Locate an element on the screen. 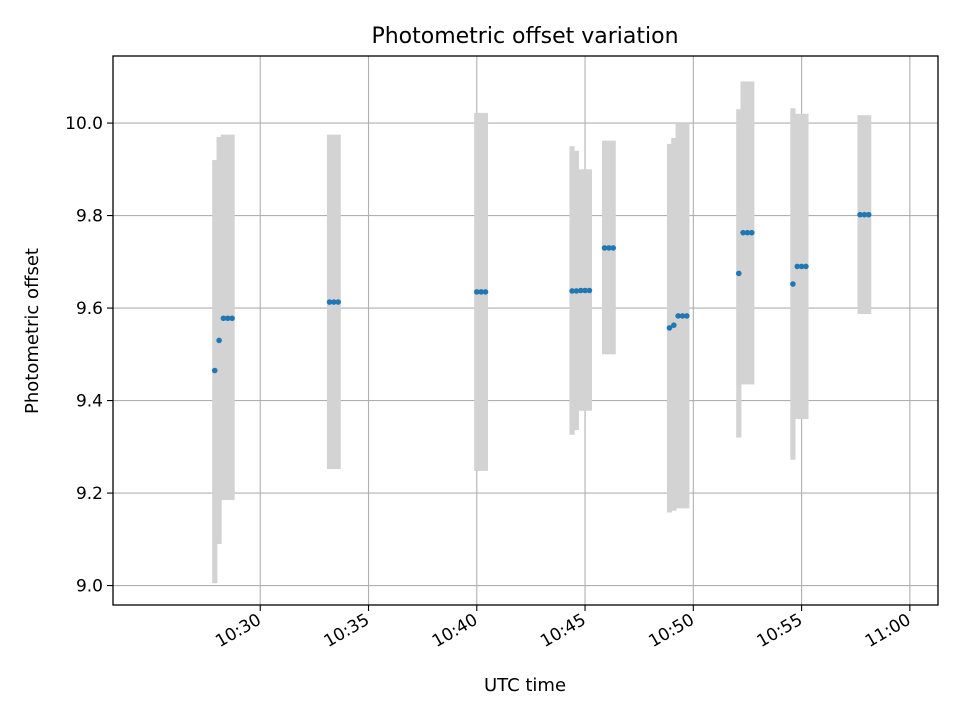  y-tick-label: 9.0 is located at coordinates (89, 587).